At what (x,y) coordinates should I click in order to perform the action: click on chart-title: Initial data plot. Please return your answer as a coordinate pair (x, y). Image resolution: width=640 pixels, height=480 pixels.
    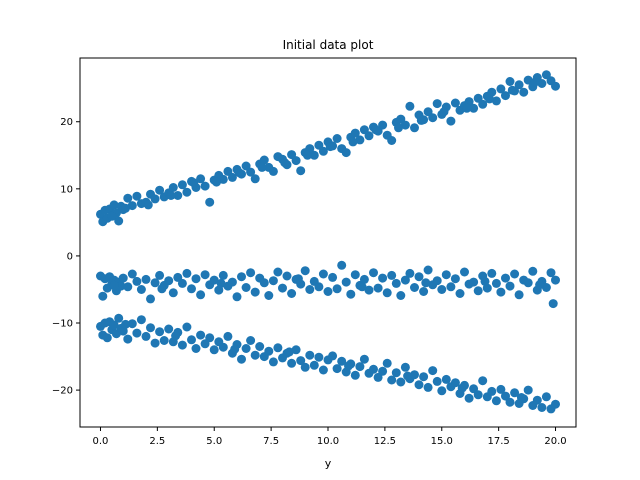
    Looking at the image, I should click on (328, 45).